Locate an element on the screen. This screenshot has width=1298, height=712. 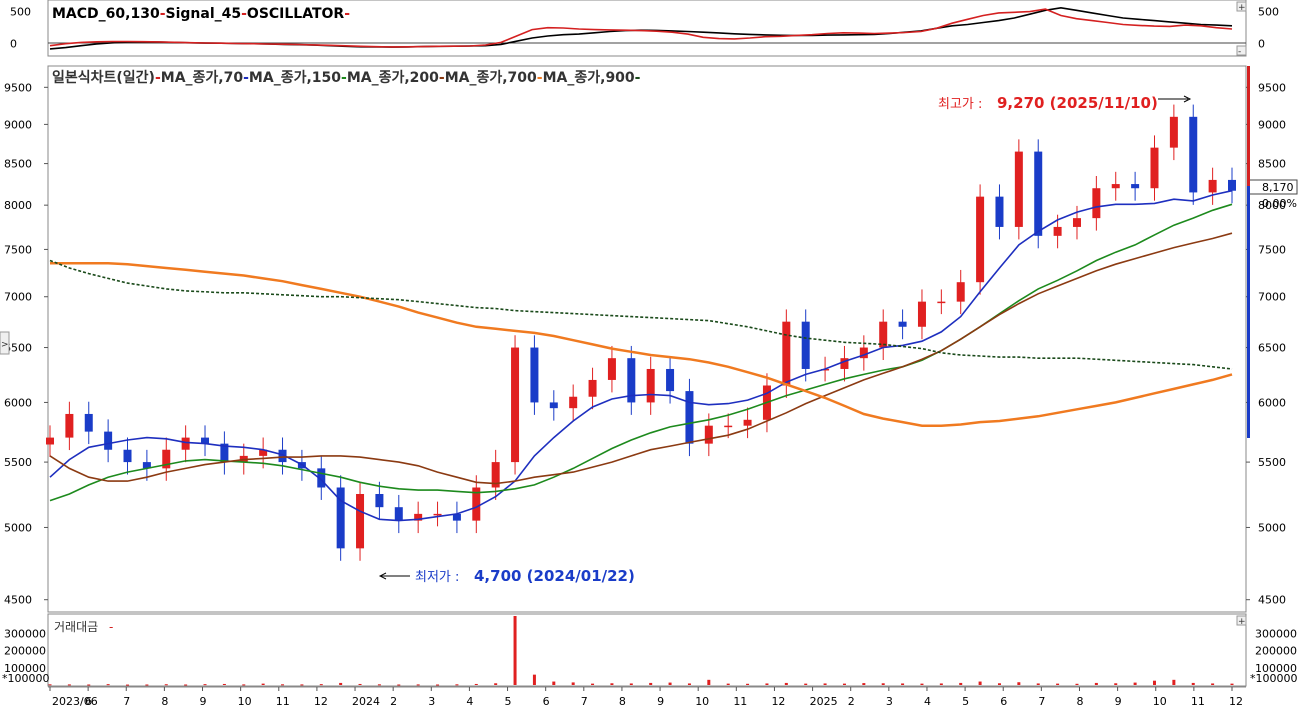
macd-lines is located at coordinates (641, 28).